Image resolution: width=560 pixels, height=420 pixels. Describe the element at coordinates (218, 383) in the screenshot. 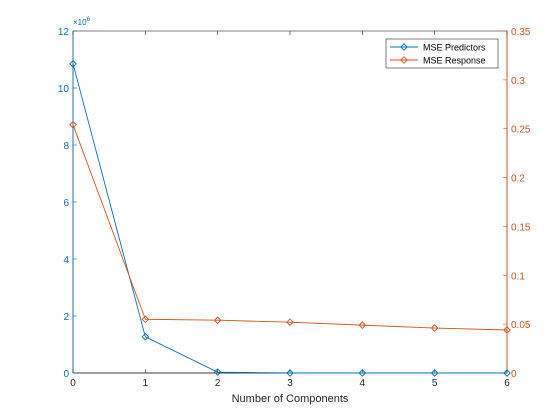

I see `x-tick-label: 2` at that location.